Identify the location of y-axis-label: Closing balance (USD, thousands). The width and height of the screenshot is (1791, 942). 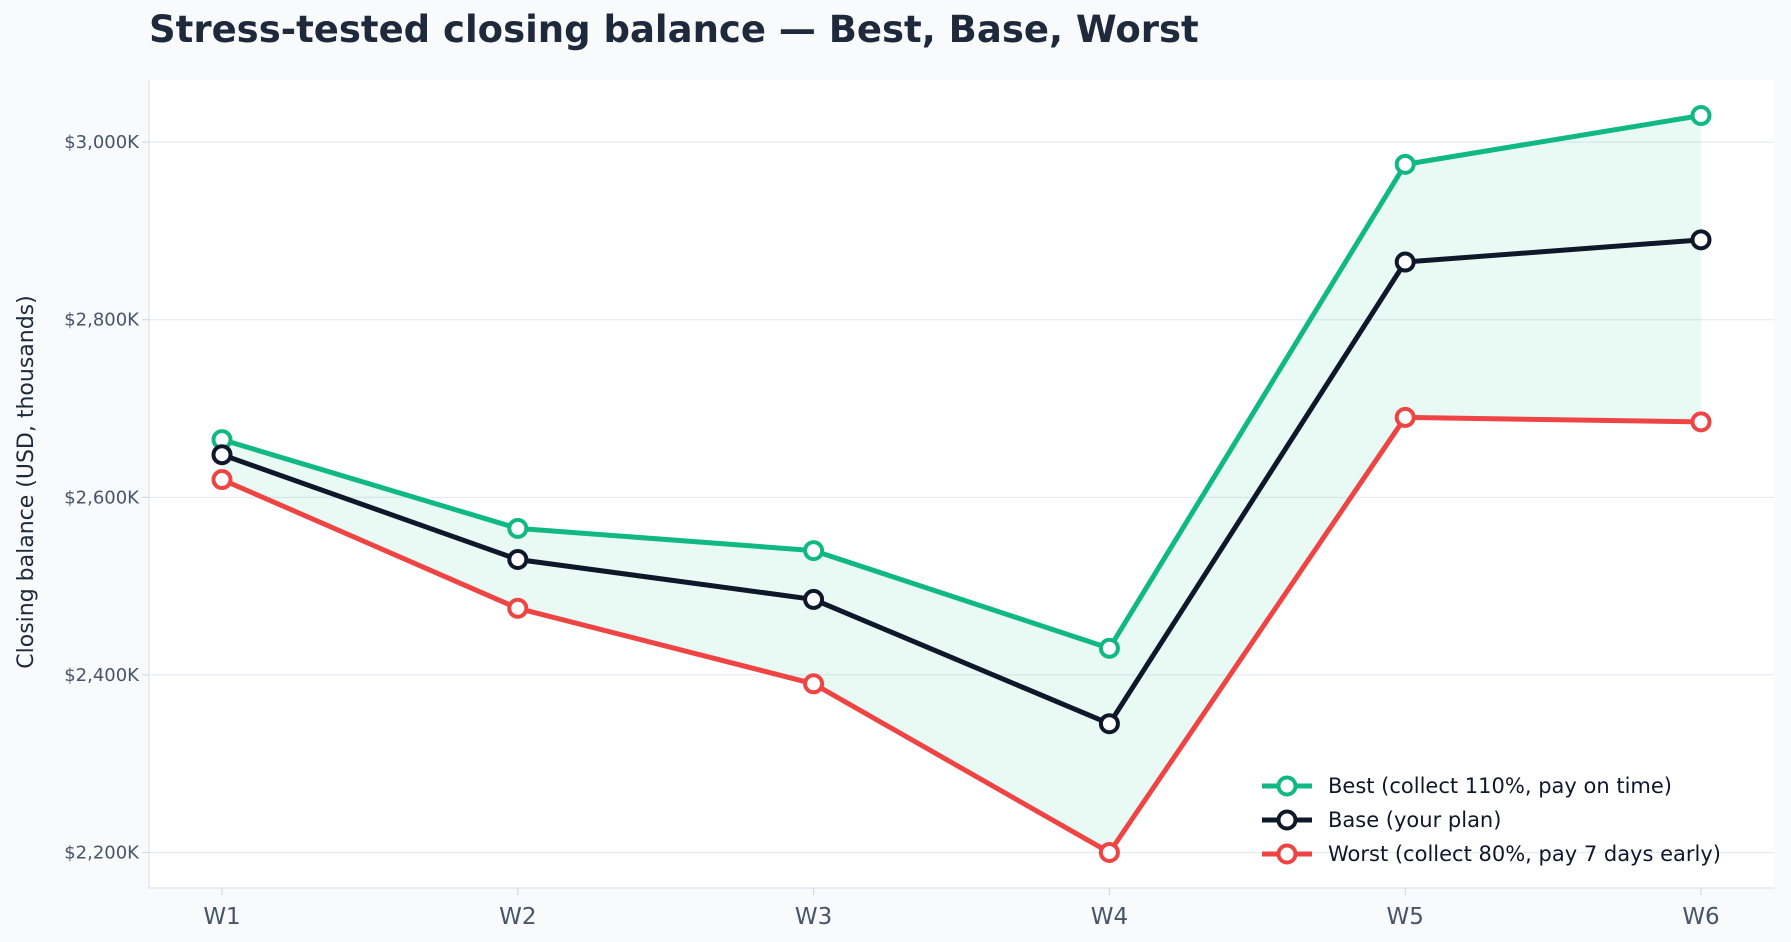
(26, 481).